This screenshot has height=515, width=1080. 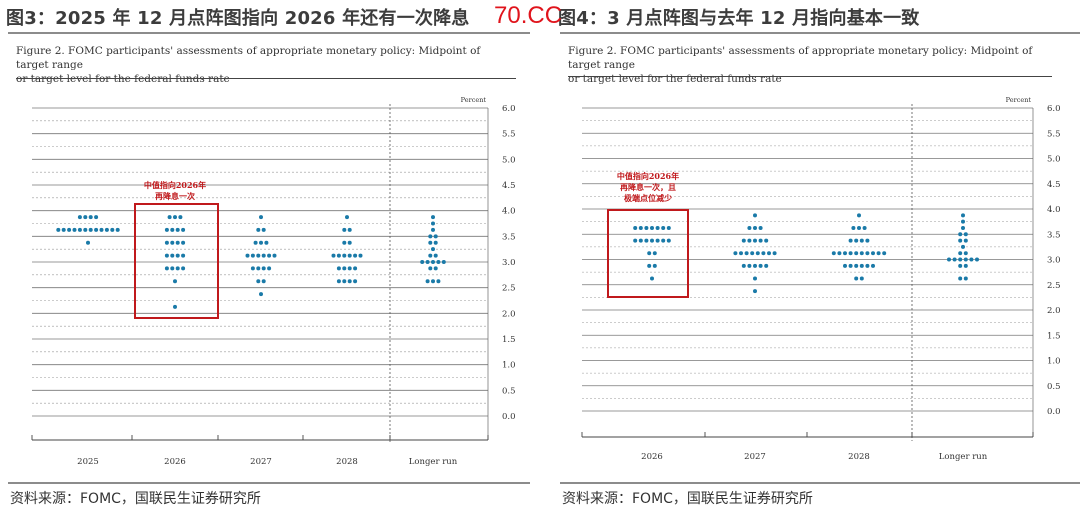 What do you see at coordinates (238, 18) in the screenshot?
I see `panel-title: 图3：2025 年 12 月点阵图指向 2026 年还有一次降息` at bounding box center [238, 18].